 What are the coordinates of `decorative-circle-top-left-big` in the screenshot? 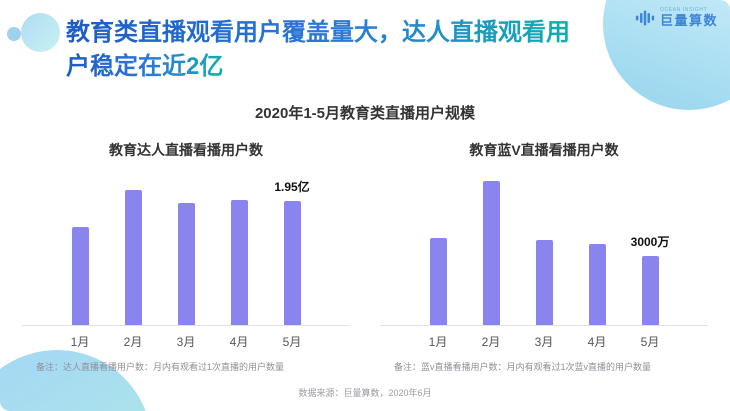 It's located at (40, 32).